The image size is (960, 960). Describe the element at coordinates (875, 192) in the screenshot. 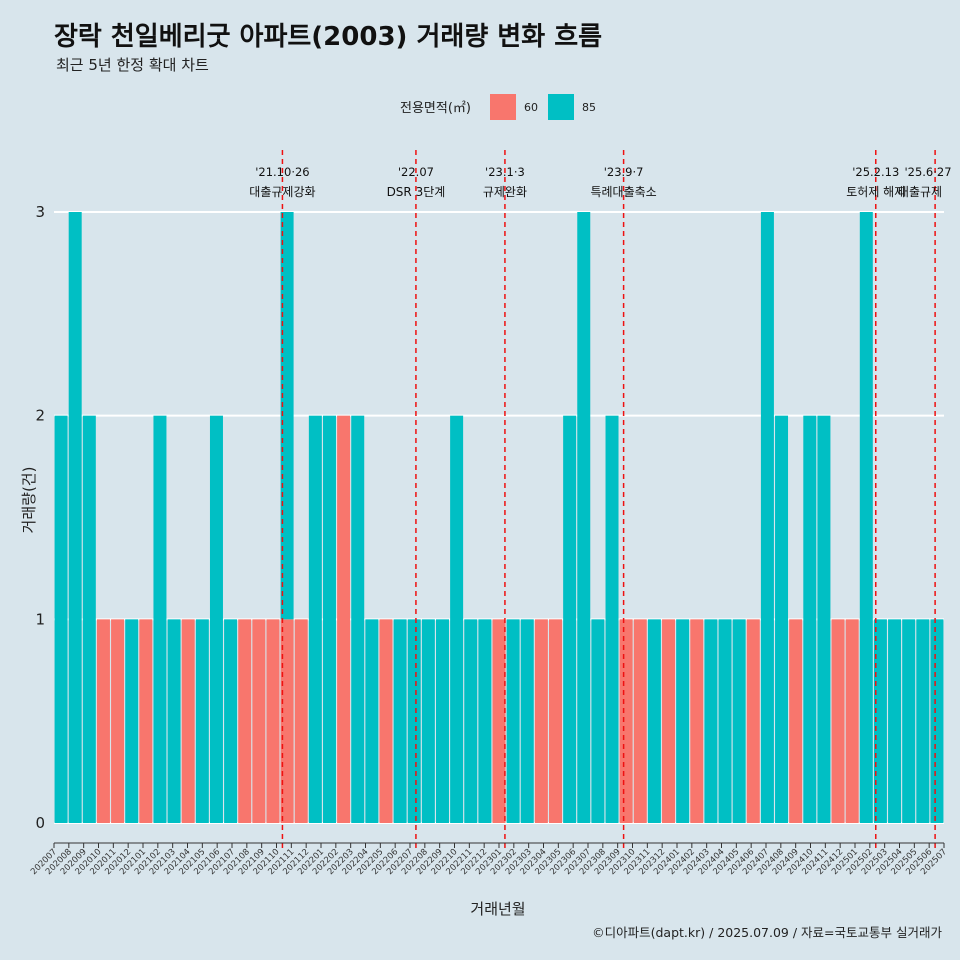

I see `event-label: 토허제 해제` at that location.